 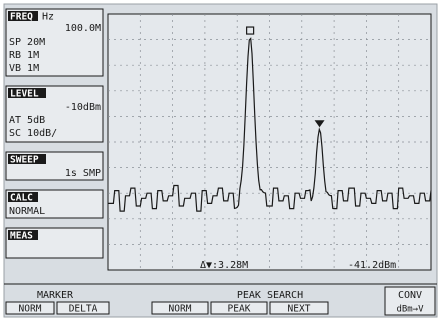 What do you see at coordinates (27, 42) in the screenshot?
I see `freq-span: SP 20M` at bounding box center [27, 42].